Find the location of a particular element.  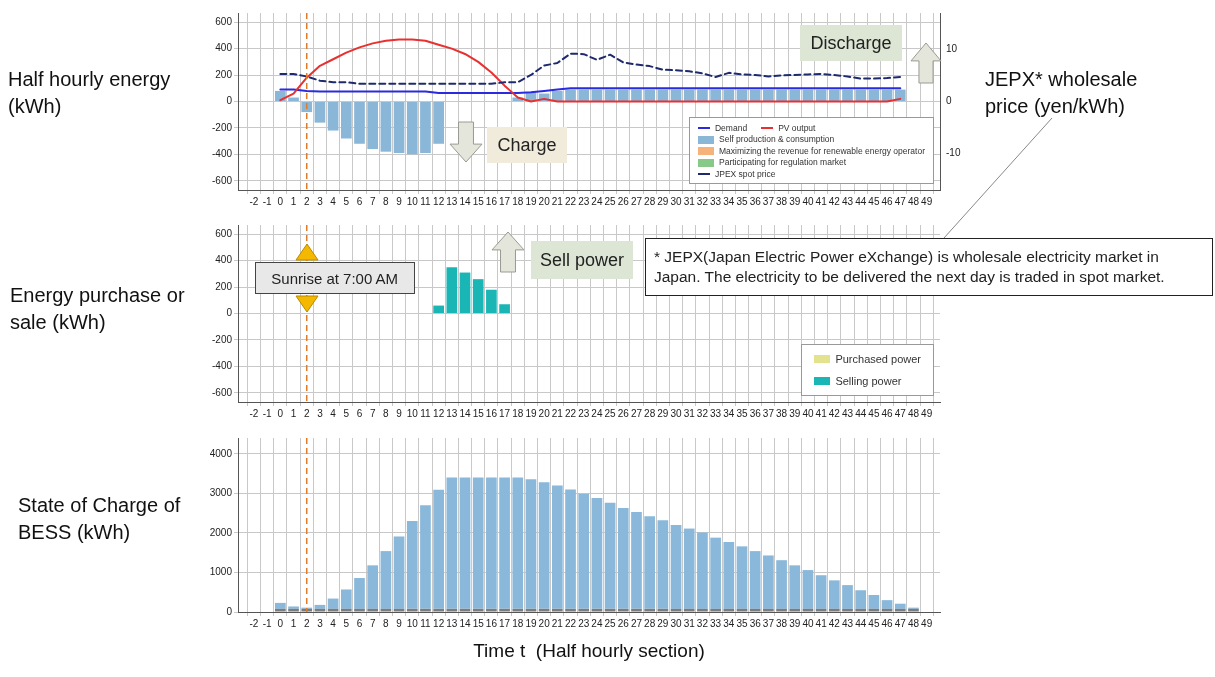

x-tick-label: 30 is located at coordinates (676, 413).